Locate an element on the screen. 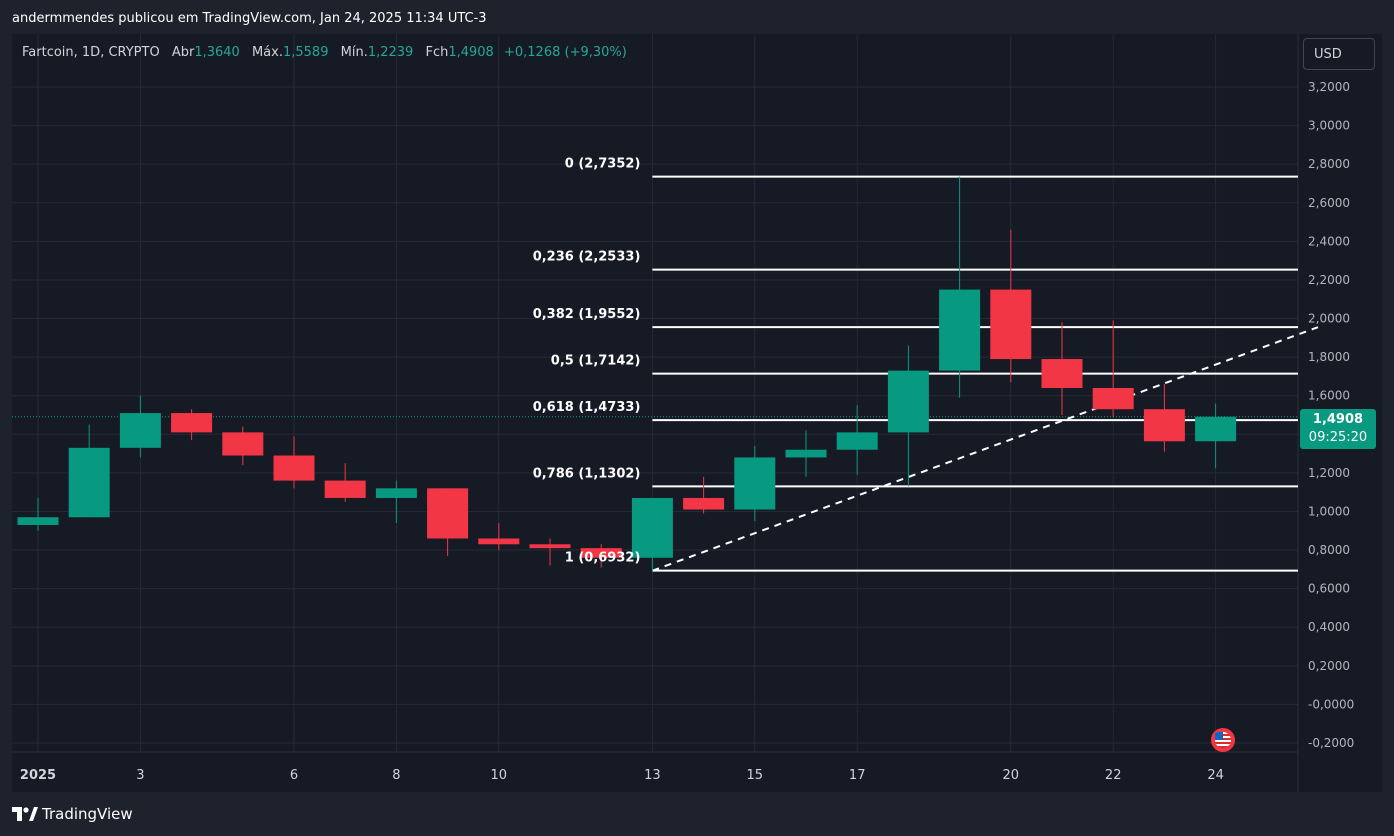  change-value: +0,1268 (+9,30%) is located at coordinates (565, 52).